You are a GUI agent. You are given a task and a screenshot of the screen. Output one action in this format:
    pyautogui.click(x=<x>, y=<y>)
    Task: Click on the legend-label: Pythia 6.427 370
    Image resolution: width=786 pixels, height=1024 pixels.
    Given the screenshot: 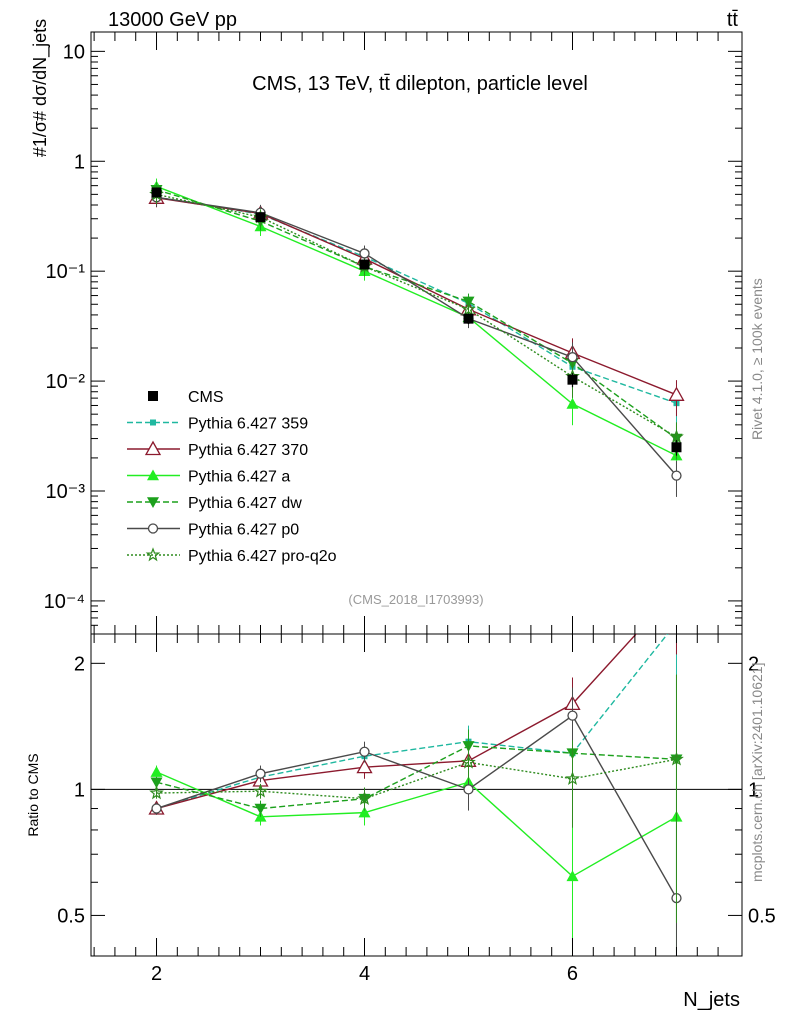 What is the action you would take?
    pyautogui.click(x=248, y=450)
    